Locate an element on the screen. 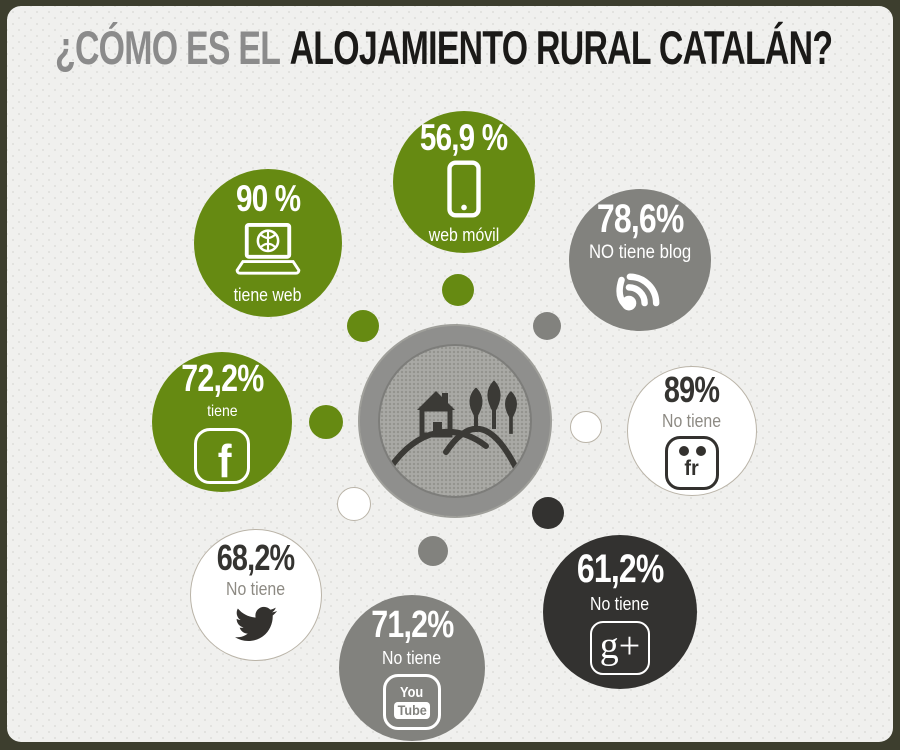 The height and width of the screenshot is (750, 900). bubble-no-tiene-twitter: 68,2% No tiene is located at coordinates (256, 595).